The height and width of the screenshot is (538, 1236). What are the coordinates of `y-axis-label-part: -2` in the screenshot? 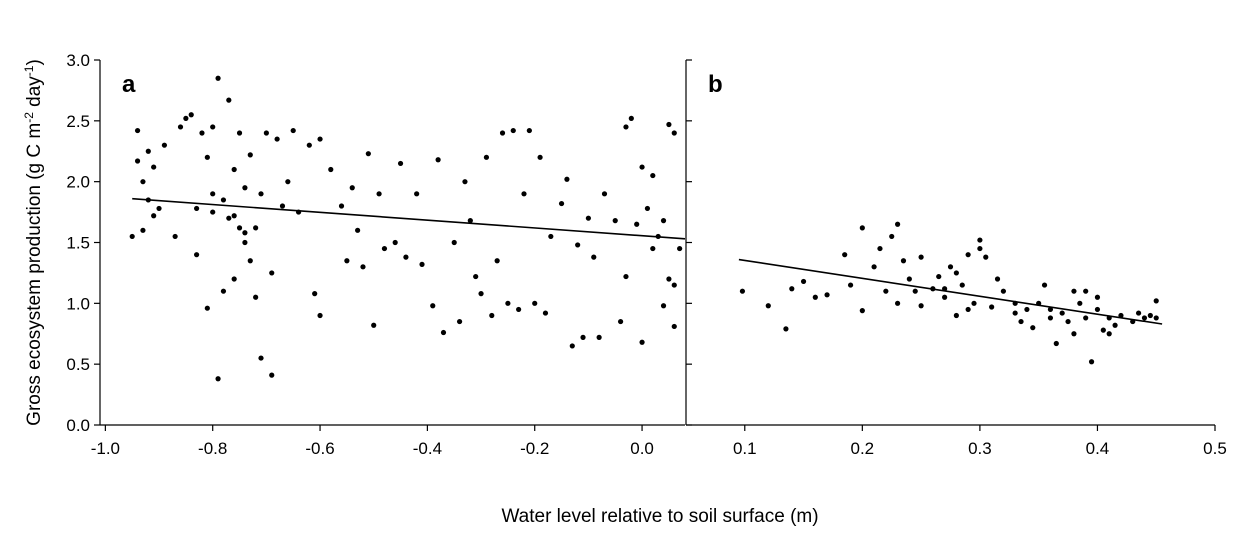 It's located at (29, 117).